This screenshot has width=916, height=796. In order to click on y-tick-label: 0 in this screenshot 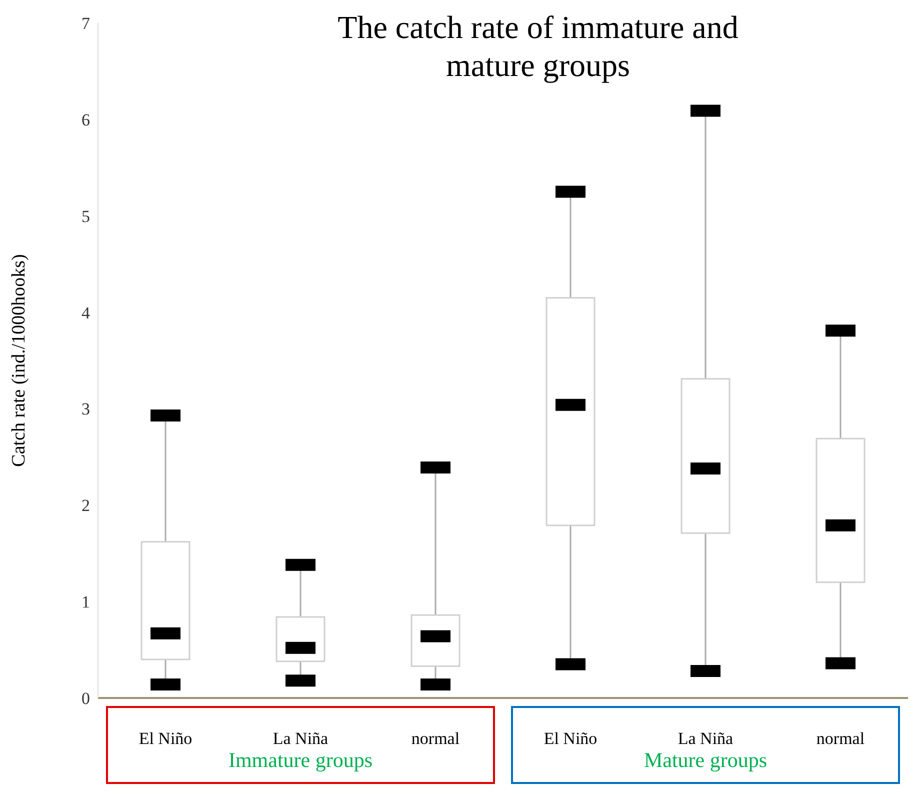, I will do `click(86, 698)`.